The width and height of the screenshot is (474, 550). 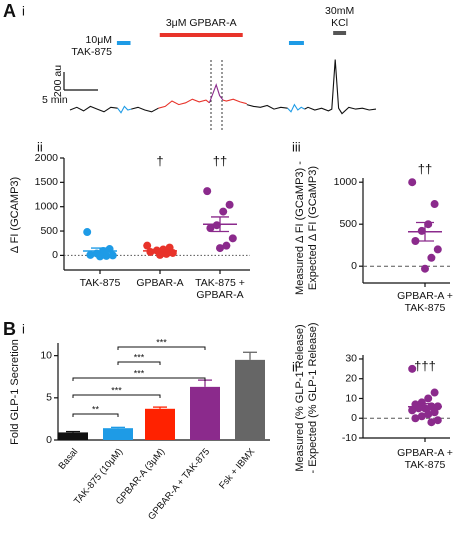 I want to click on y-tick-label: -10, so click(x=349, y=438).